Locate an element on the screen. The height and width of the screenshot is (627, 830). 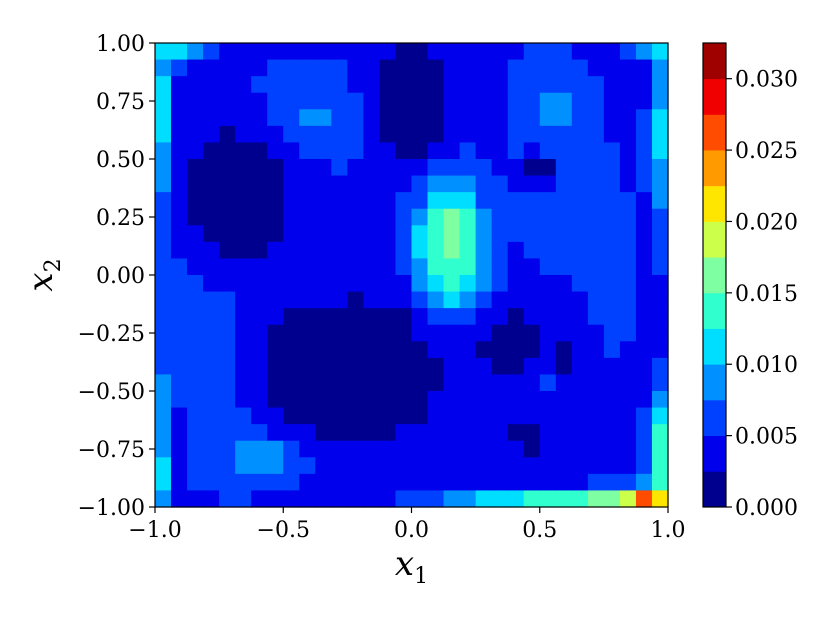
y-tick-label: −0.25 is located at coordinates (111, 334).